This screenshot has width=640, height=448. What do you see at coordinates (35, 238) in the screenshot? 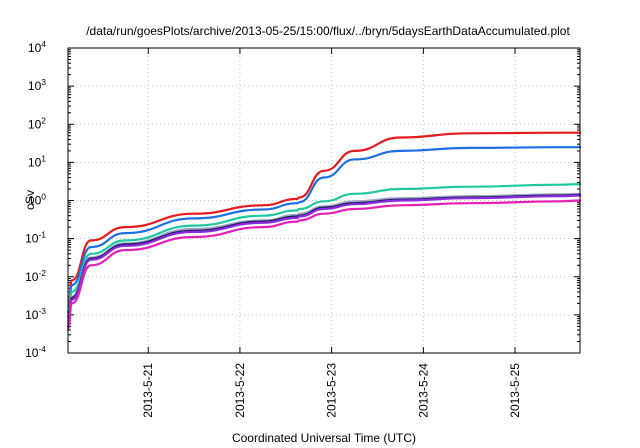
I see `y-tick-label: 10⁻¹` at bounding box center [35, 238].